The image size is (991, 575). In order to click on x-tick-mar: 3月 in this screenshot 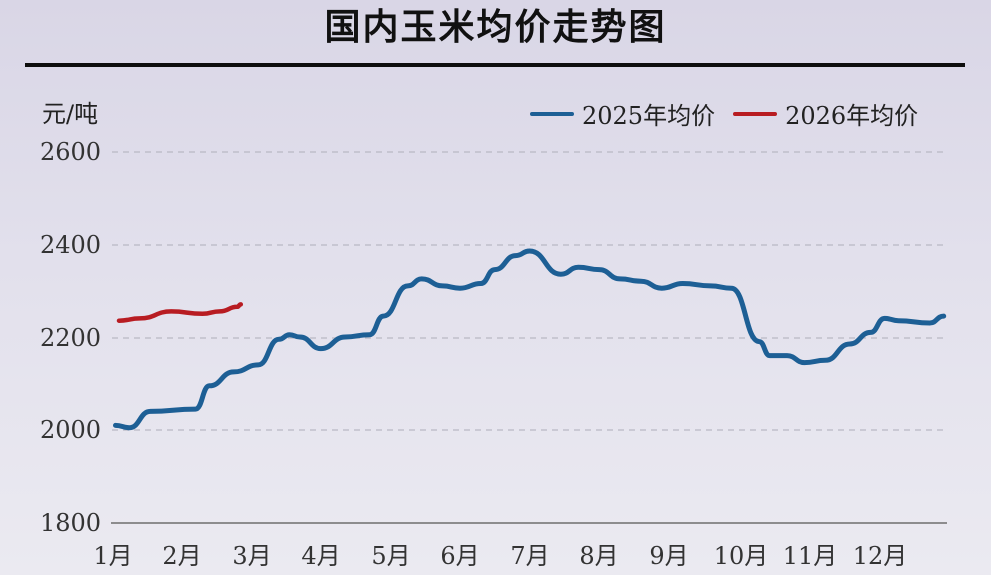, I will do `click(252, 556)`.